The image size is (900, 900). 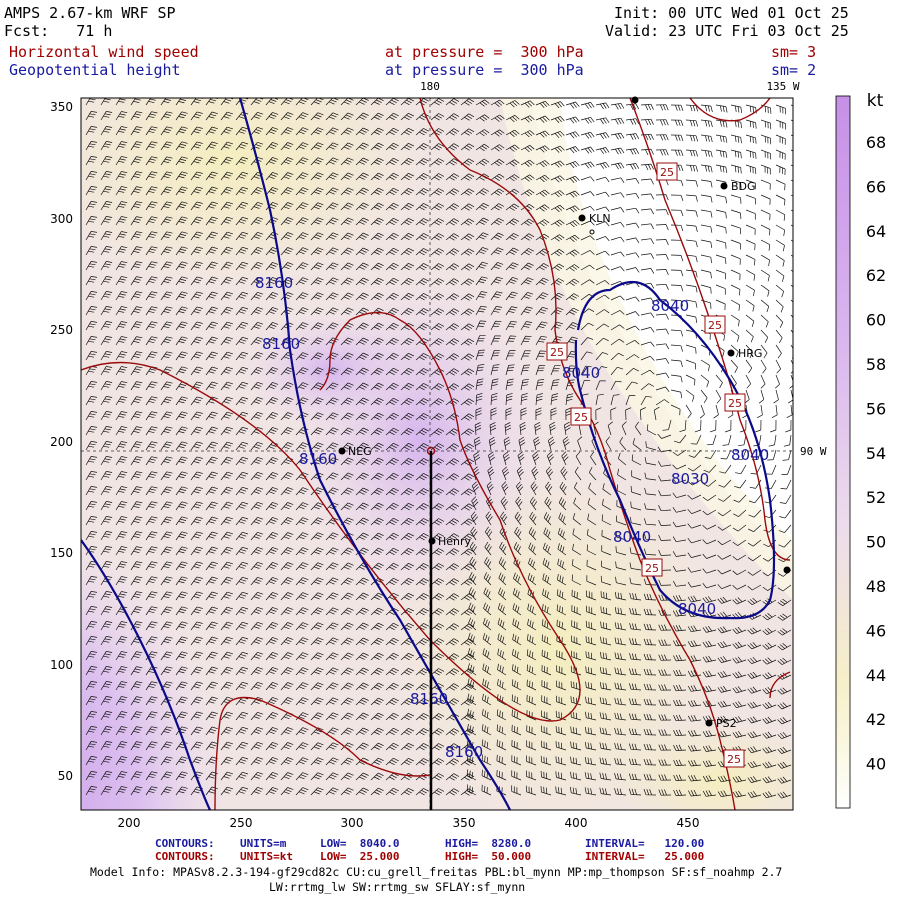 I want to click on station-ps2: PS2, so click(x=721, y=723).